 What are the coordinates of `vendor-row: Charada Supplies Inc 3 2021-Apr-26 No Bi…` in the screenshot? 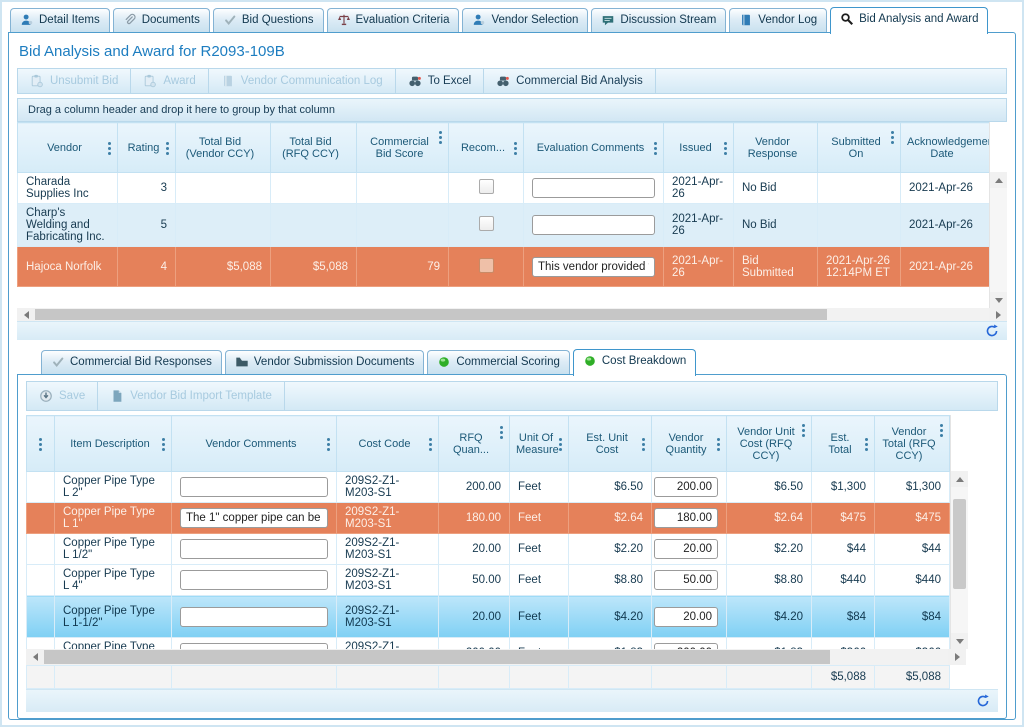 It's located at (503, 188).